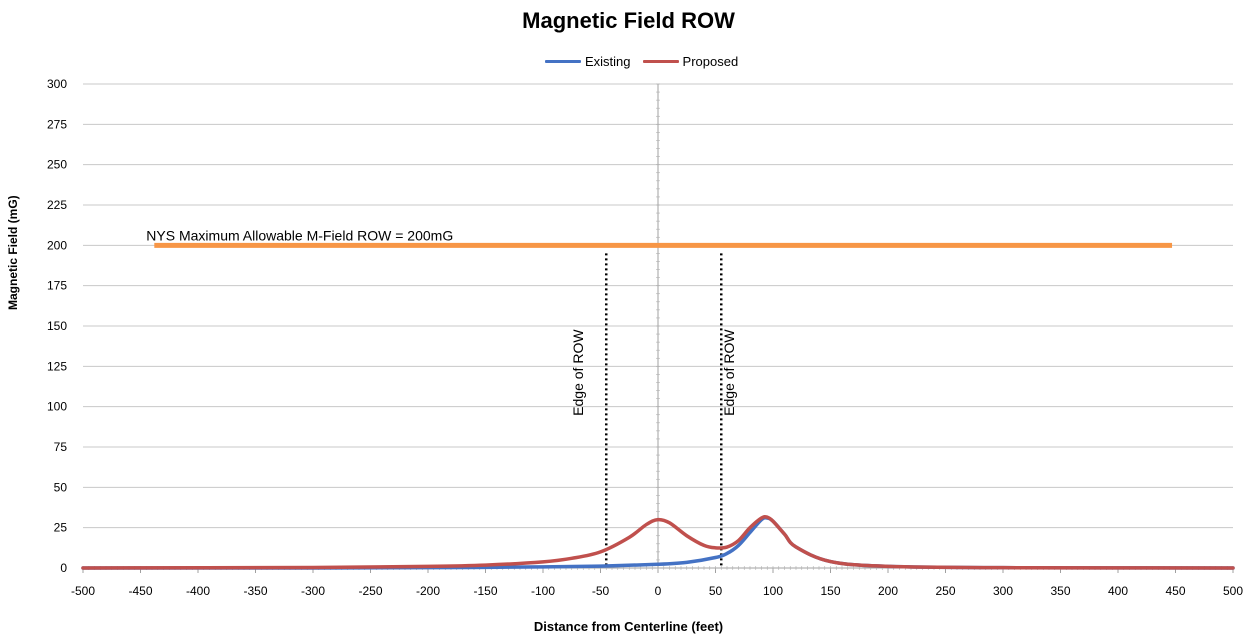 Image resolution: width=1257 pixels, height=639 pixels. Describe the element at coordinates (608, 61) in the screenshot. I see `legend-label-existing: Existing` at that location.